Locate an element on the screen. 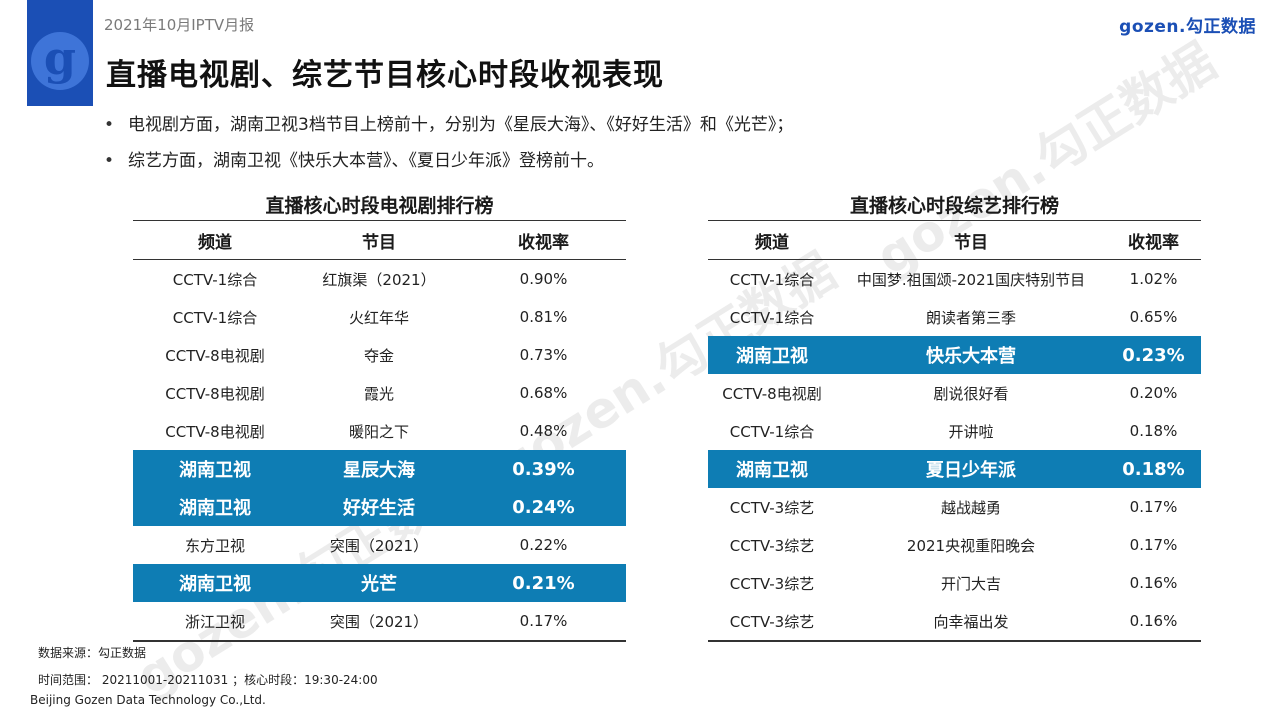 Image resolution: width=1280 pixels, height=720 pixels. cell-program: 火红年华 is located at coordinates (378, 317).